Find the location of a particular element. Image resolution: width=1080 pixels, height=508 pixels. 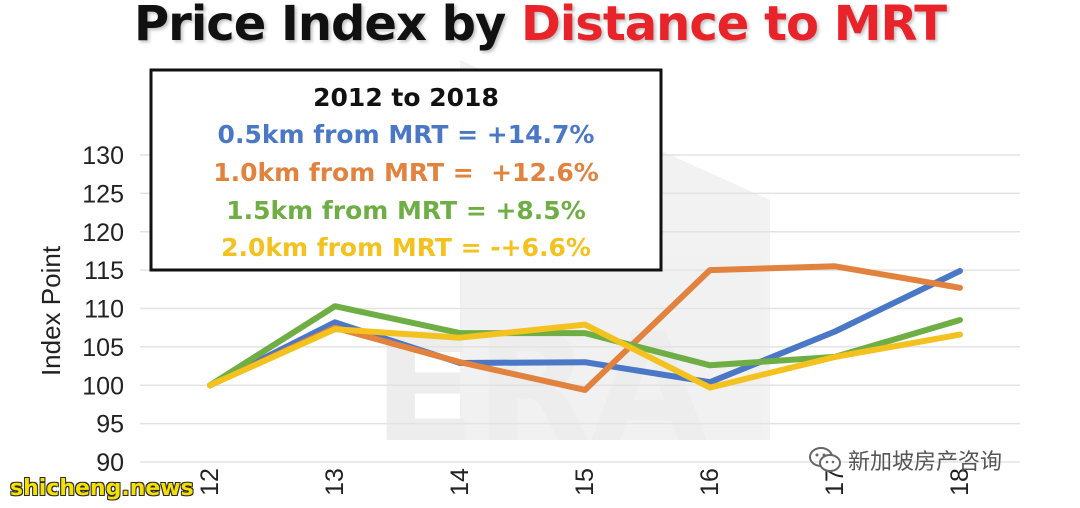

y-tick-label: 100 is located at coordinates (103, 386).